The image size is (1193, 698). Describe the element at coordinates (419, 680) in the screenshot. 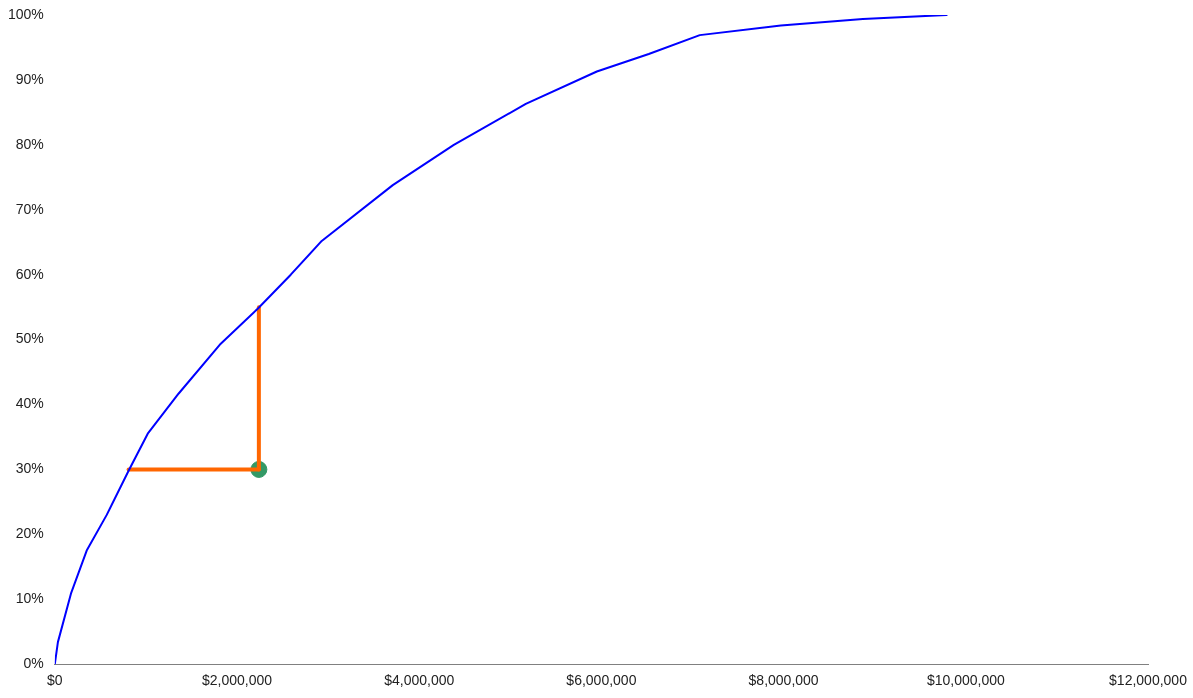

I see `x-tick-label: $4,000,000` at that location.